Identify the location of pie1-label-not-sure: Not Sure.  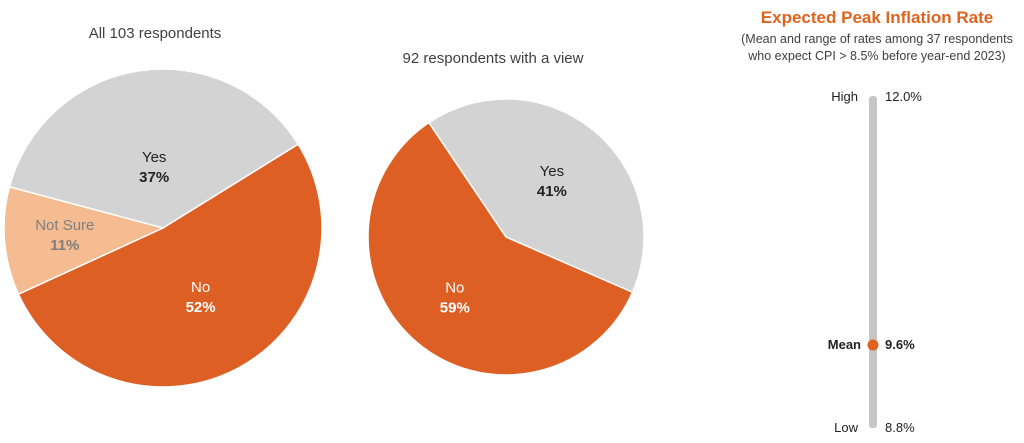
(64, 225).